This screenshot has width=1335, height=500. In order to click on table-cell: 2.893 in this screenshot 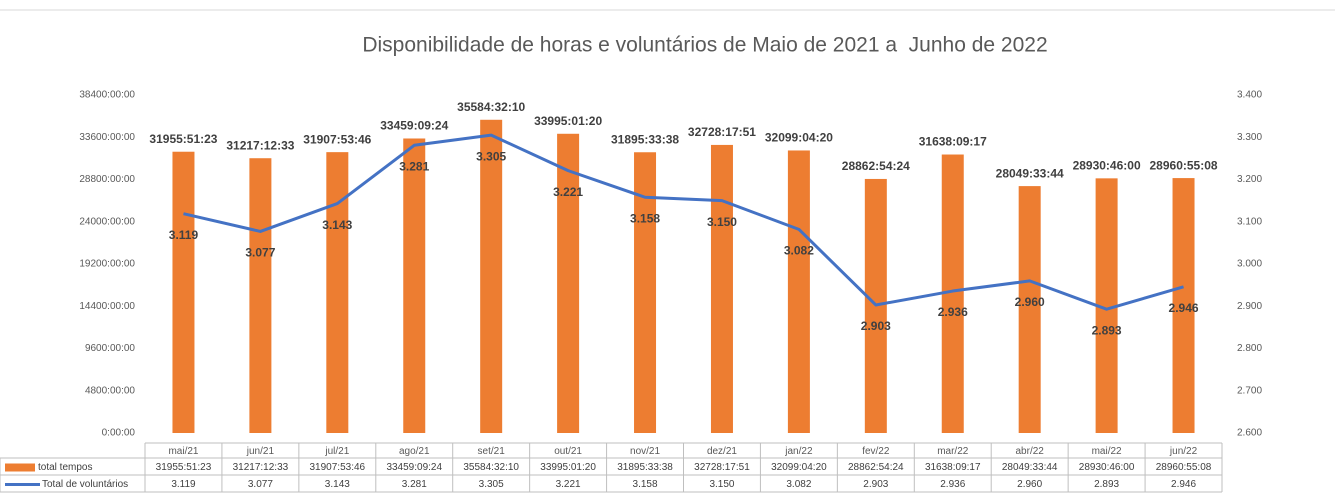, I will do `click(1106, 484)`.